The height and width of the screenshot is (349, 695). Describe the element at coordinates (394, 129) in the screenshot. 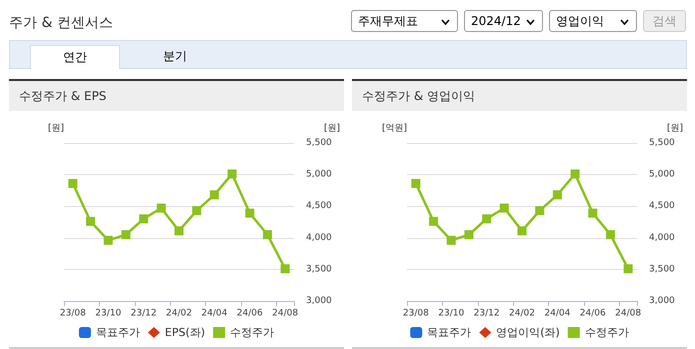

I see `y-axis-title: [억원]` at that location.